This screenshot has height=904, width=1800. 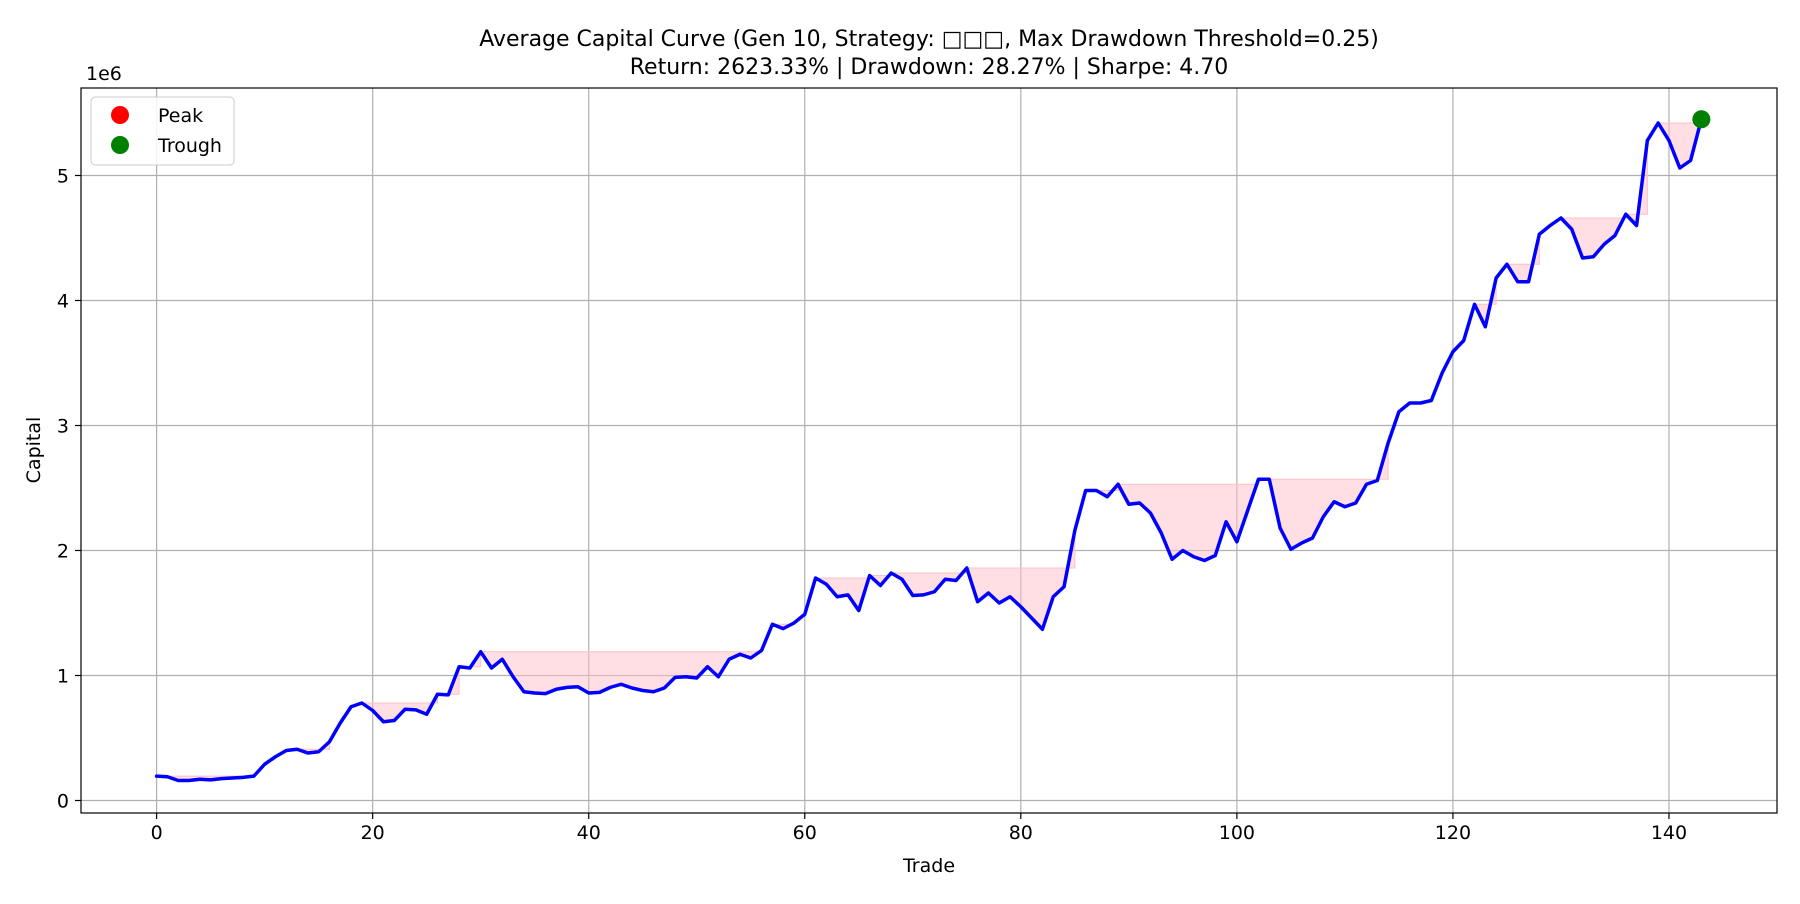 I want to click on x-tick-label: 20, so click(x=373, y=833).